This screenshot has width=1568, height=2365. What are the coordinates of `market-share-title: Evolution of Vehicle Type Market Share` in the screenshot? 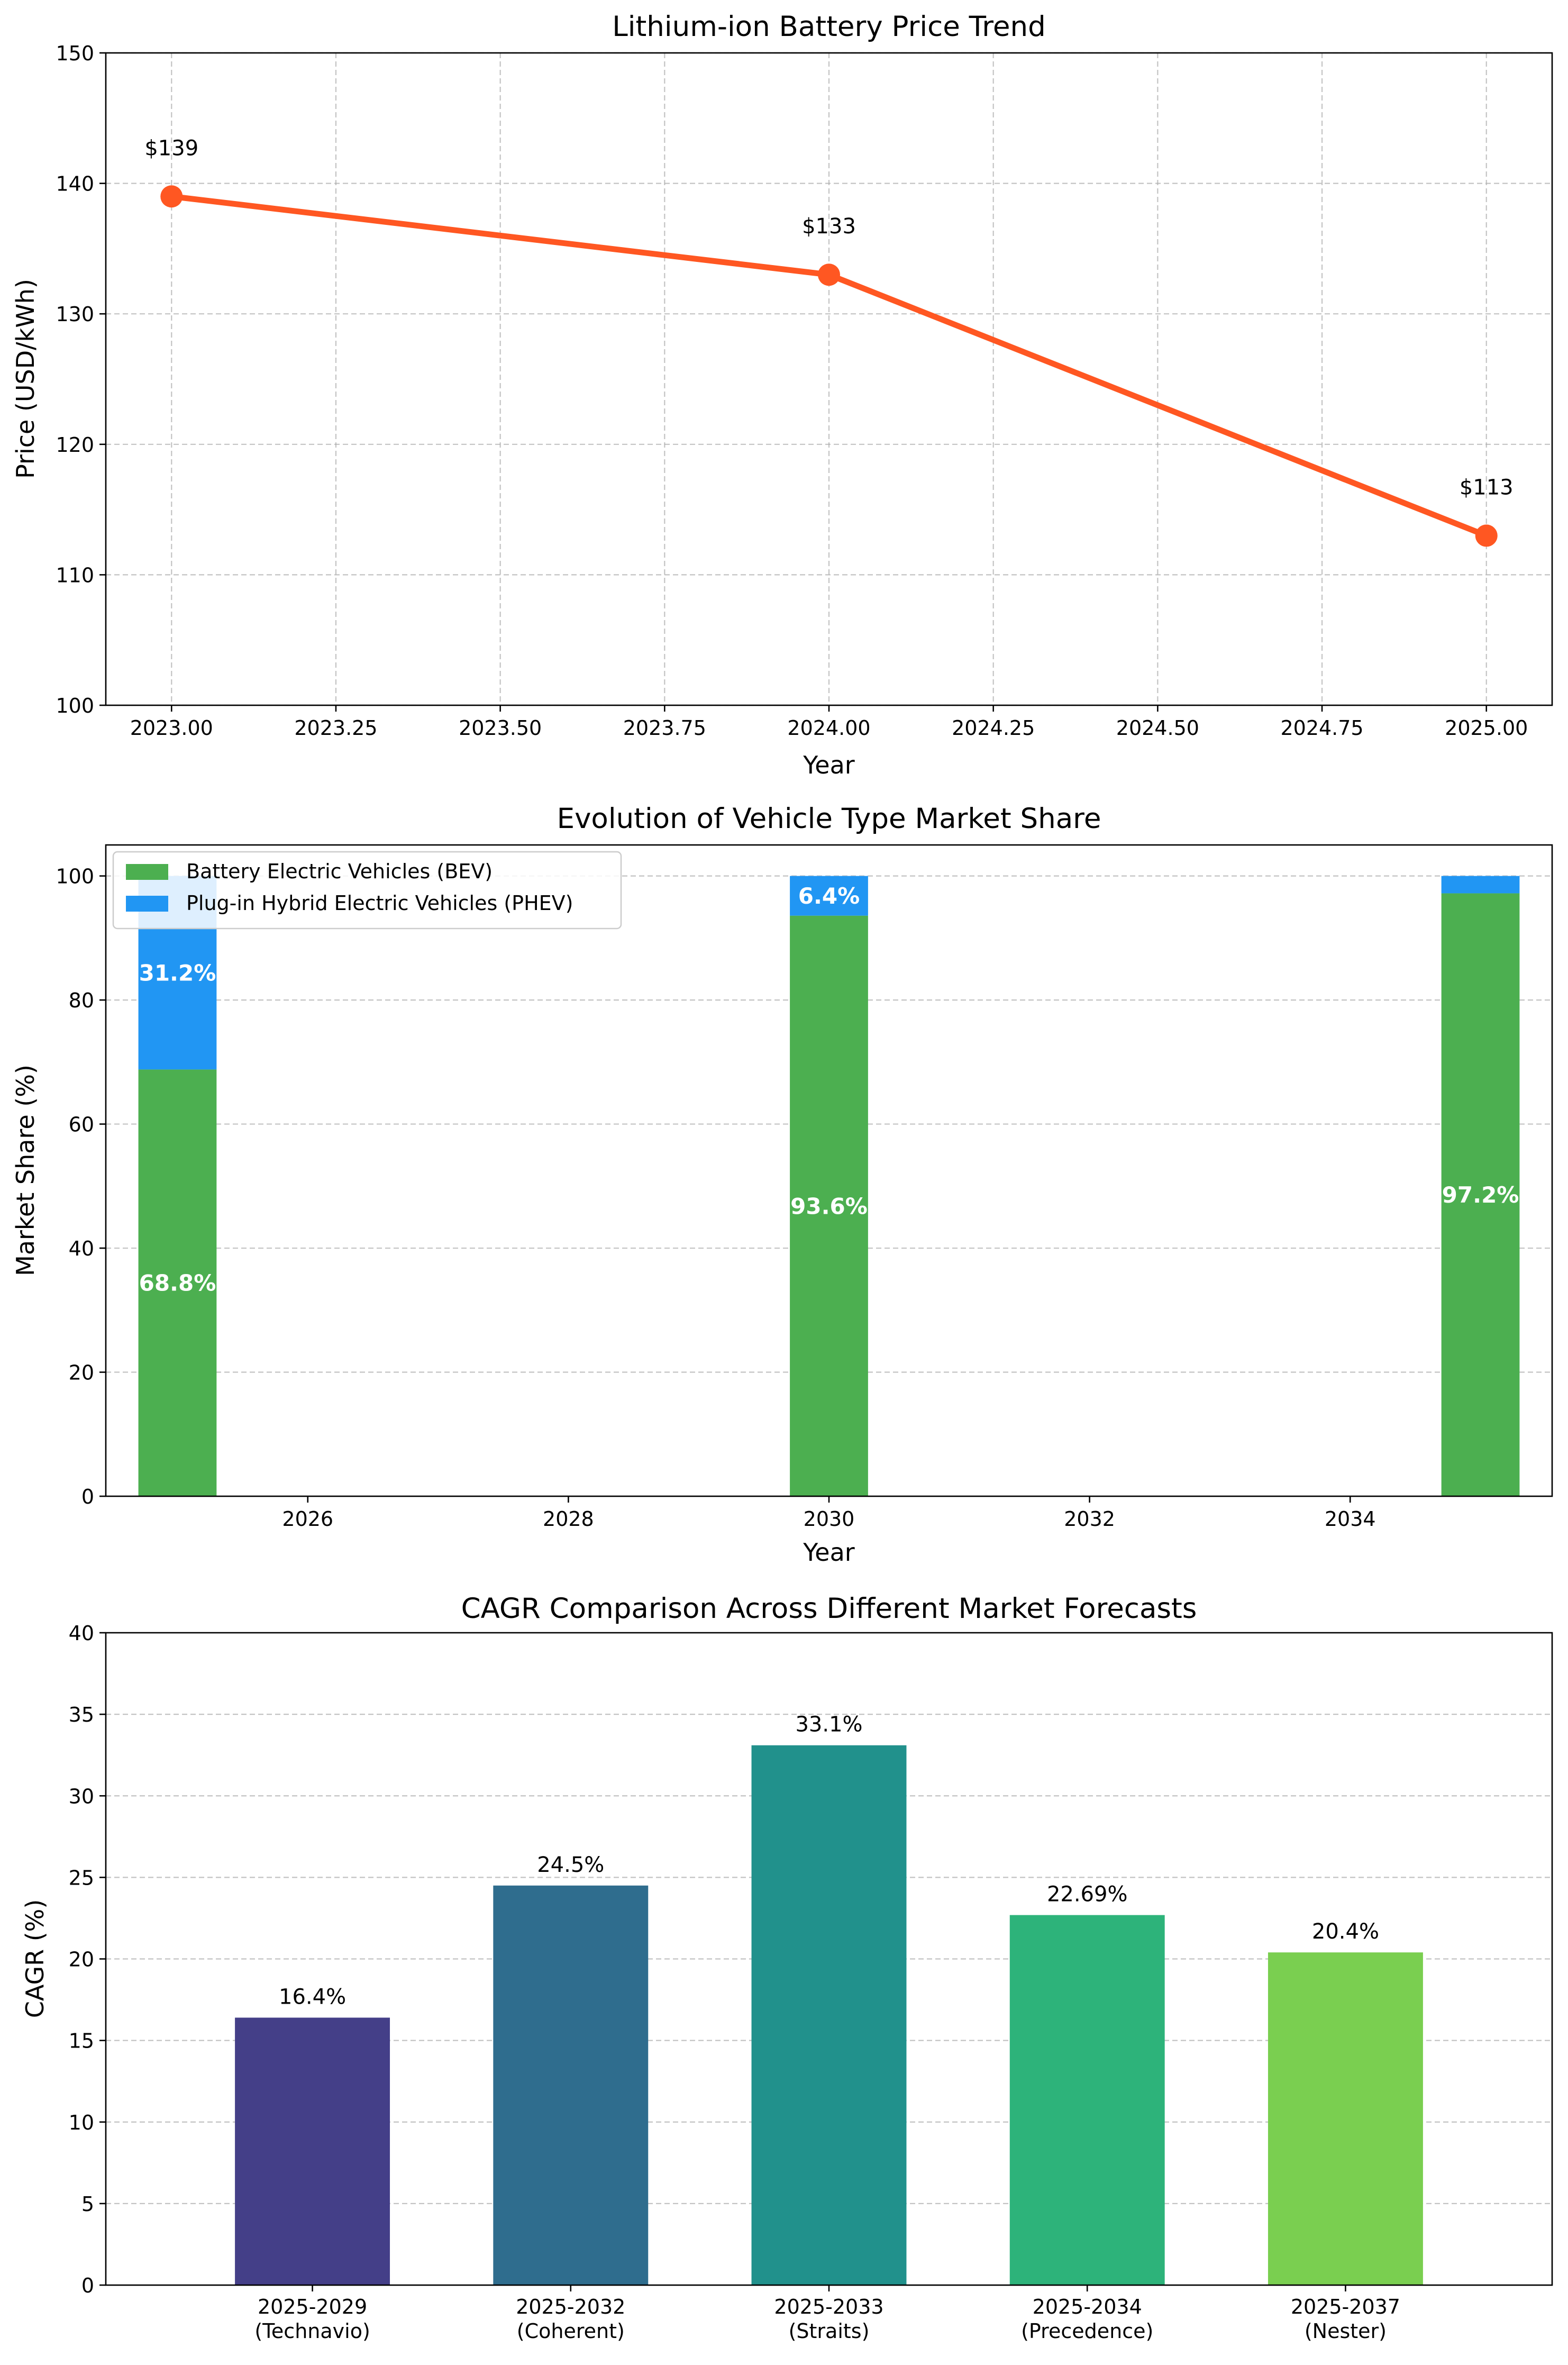 It's located at (829, 819).